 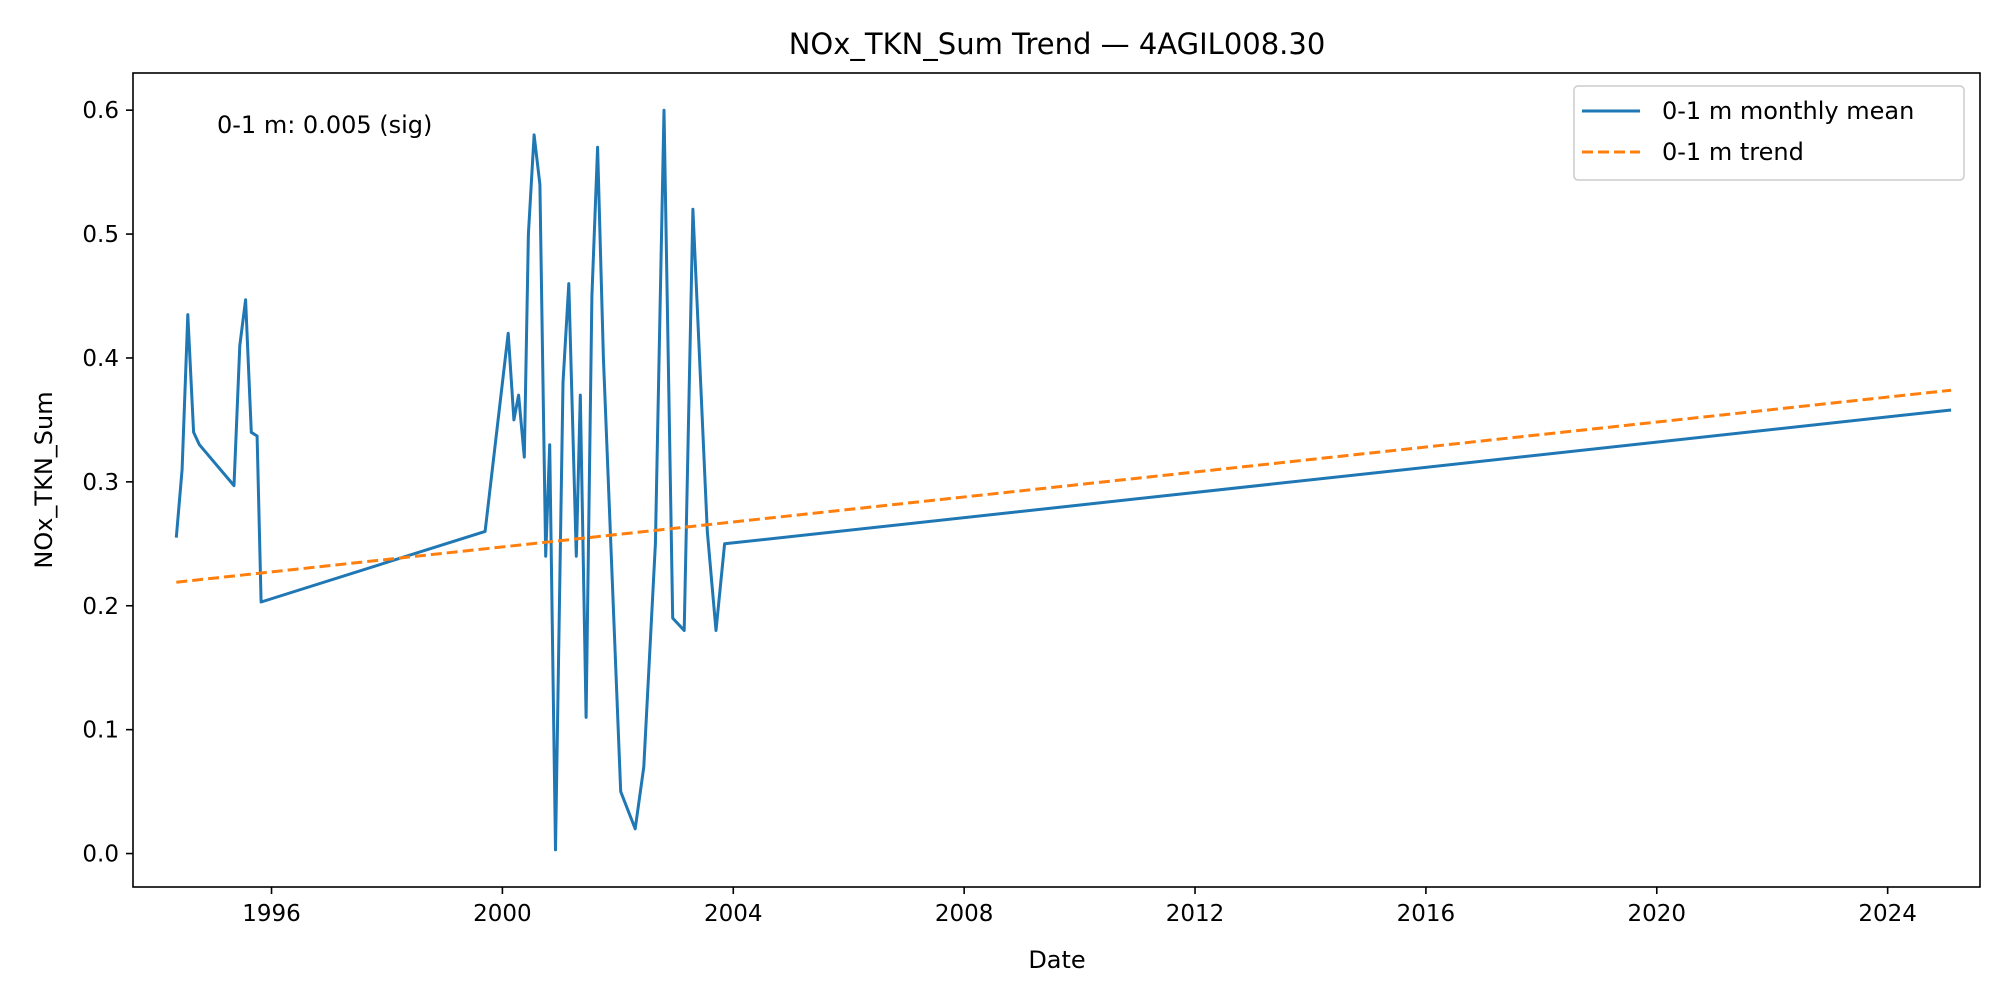 I want to click on y-tick-label-3: 0.3, so click(x=100, y=483).